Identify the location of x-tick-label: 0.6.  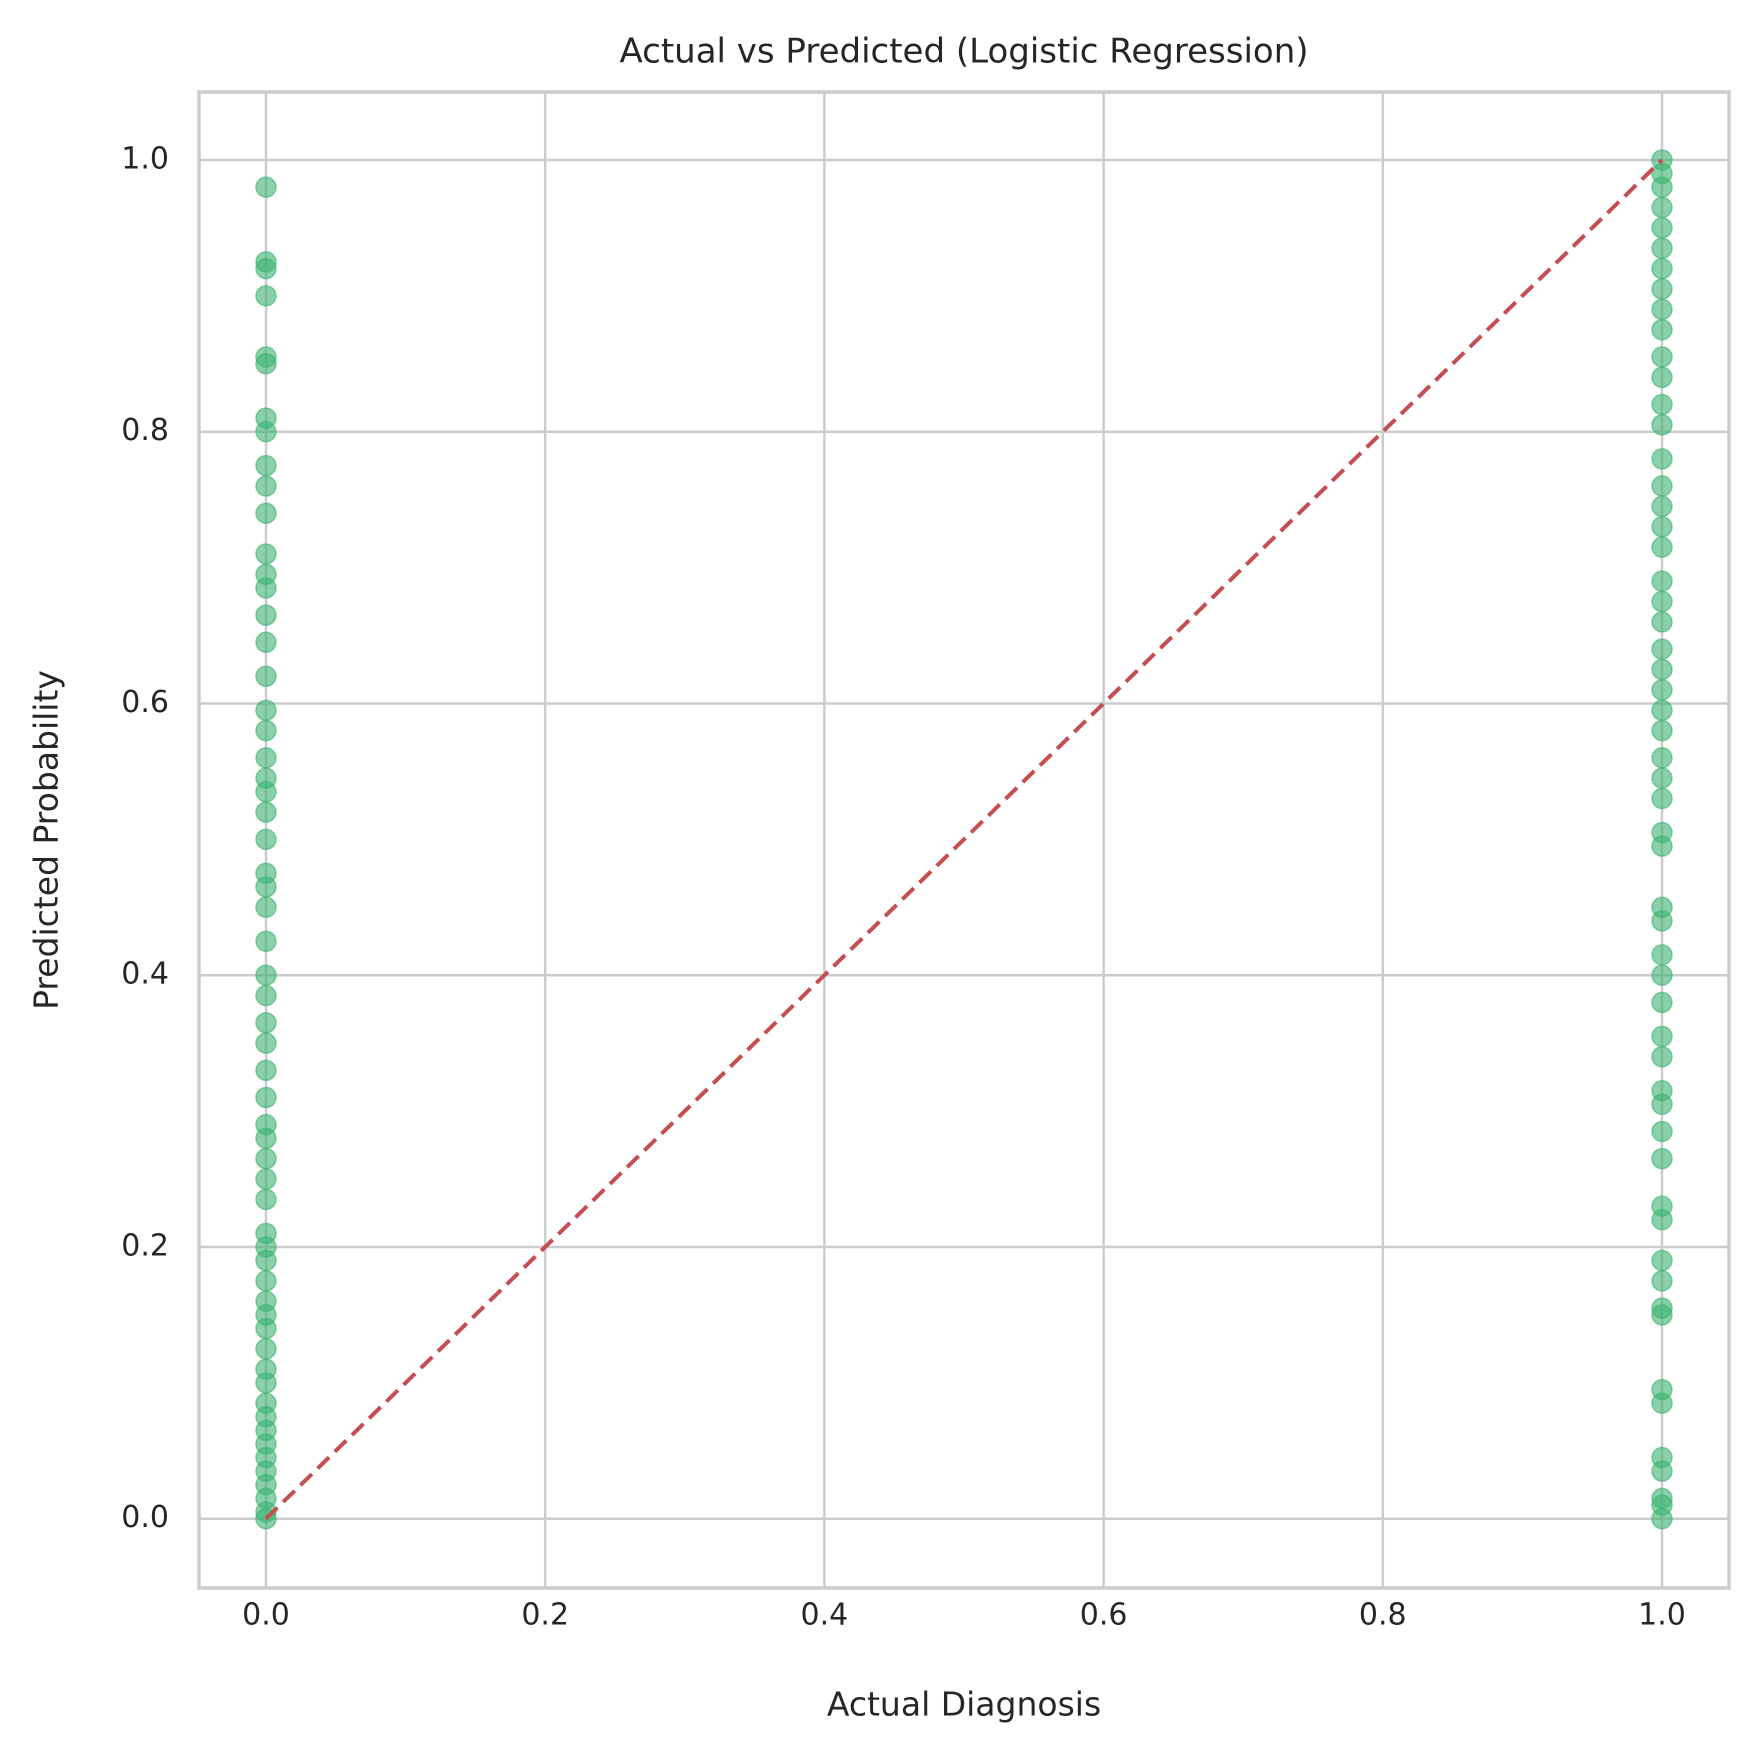
(1104, 1615).